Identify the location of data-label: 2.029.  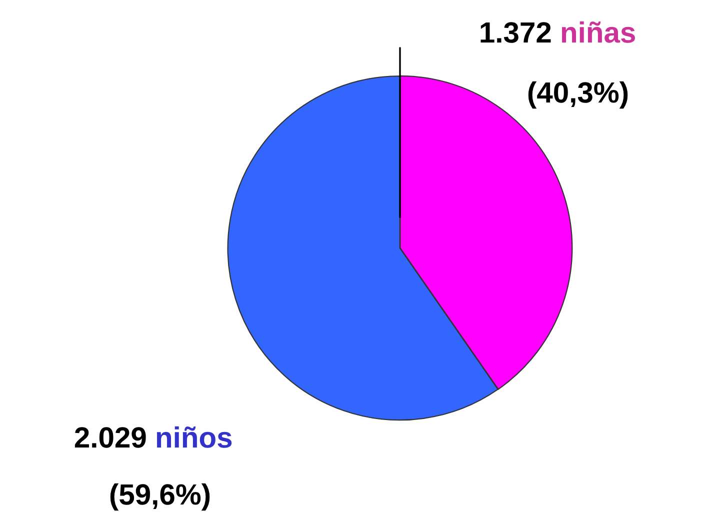
(110, 437).